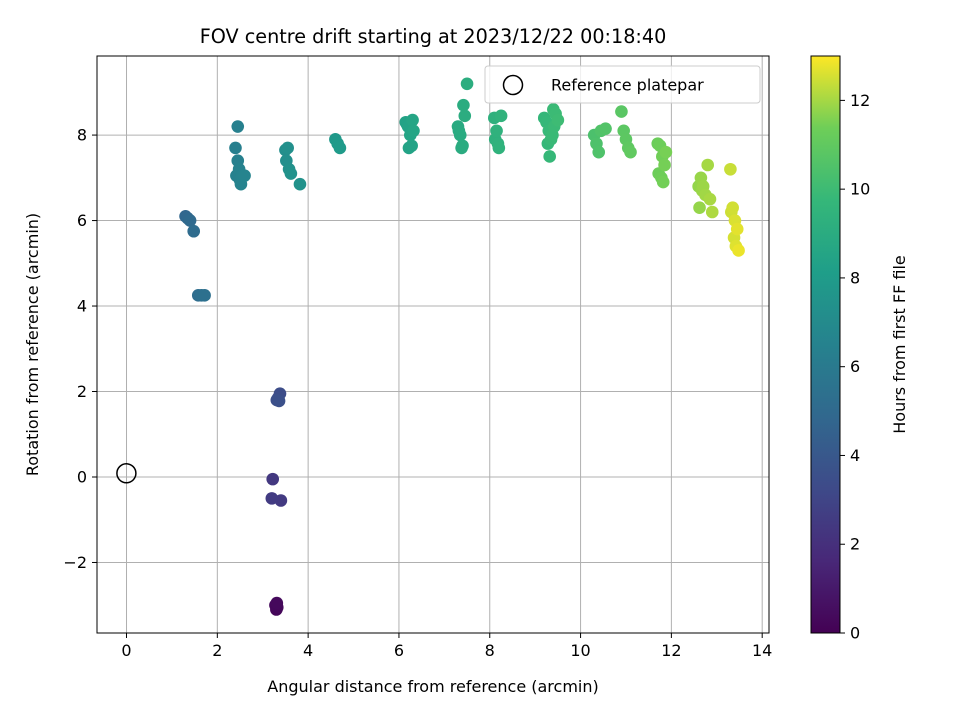  What do you see at coordinates (825, 344) in the screenshot?
I see `colorbar-gradient` at bounding box center [825, 344].